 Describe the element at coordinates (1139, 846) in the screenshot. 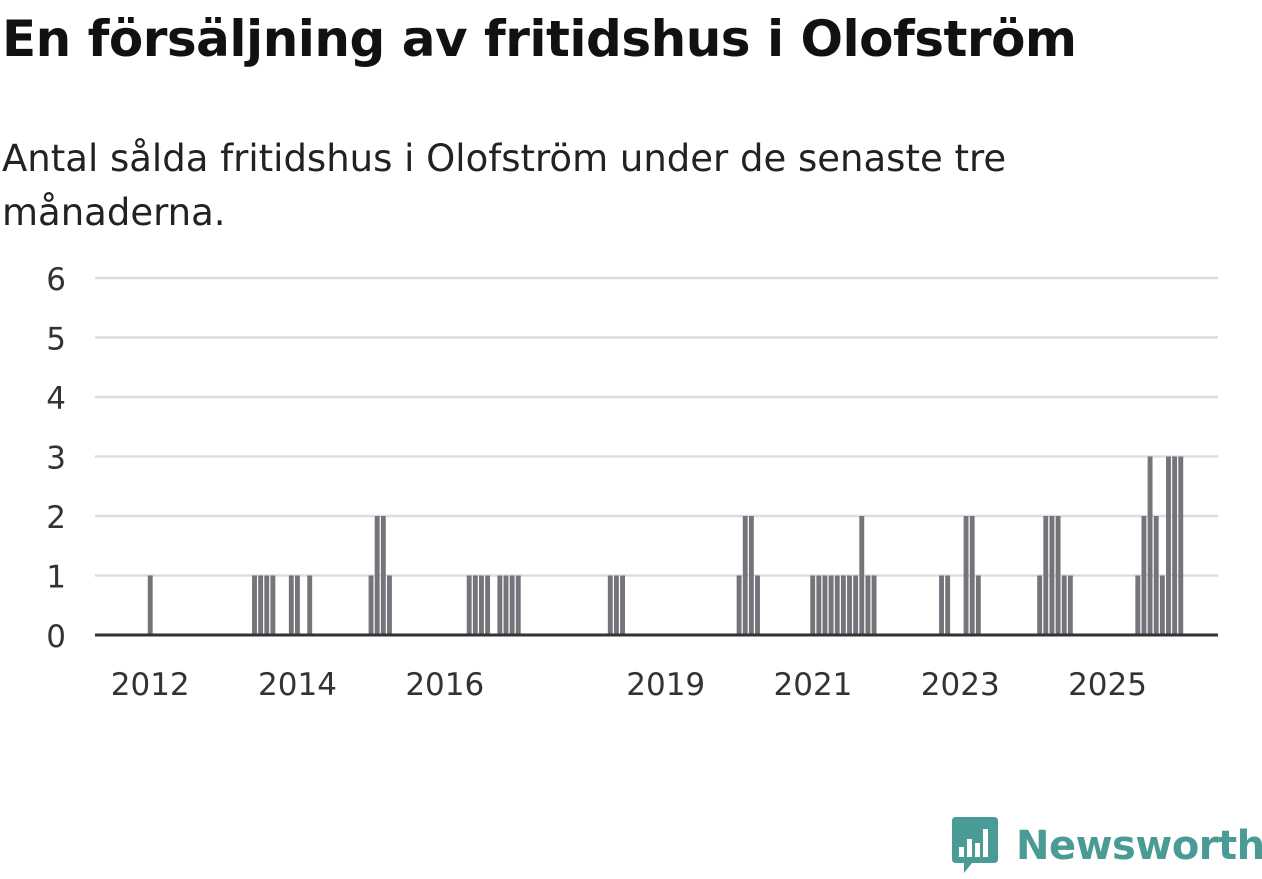

I see `brand-name: Newsworthy` at that location.